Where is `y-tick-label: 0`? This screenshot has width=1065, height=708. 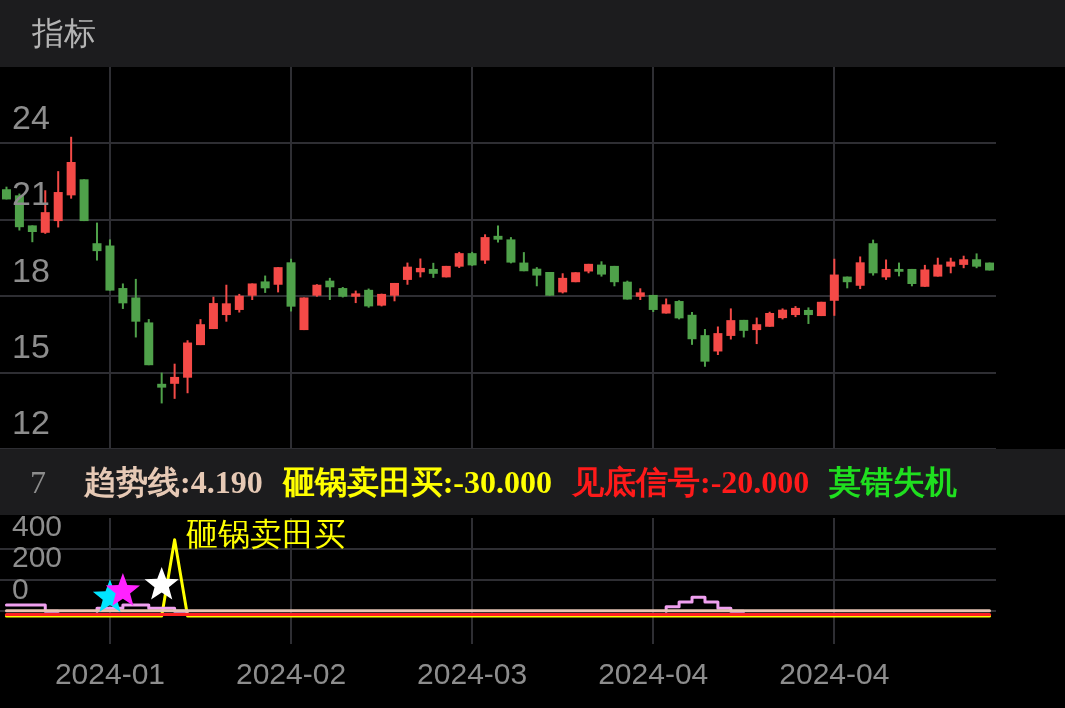
y-tick-label: 0 is located at coordinates (20, 588).